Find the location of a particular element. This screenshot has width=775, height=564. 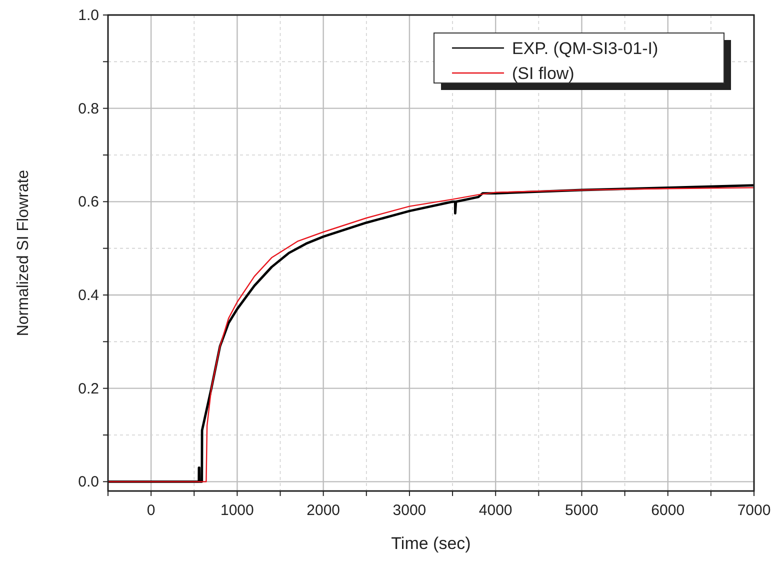

y-tick-label: 0.8 is located at coordinates (88, 109).